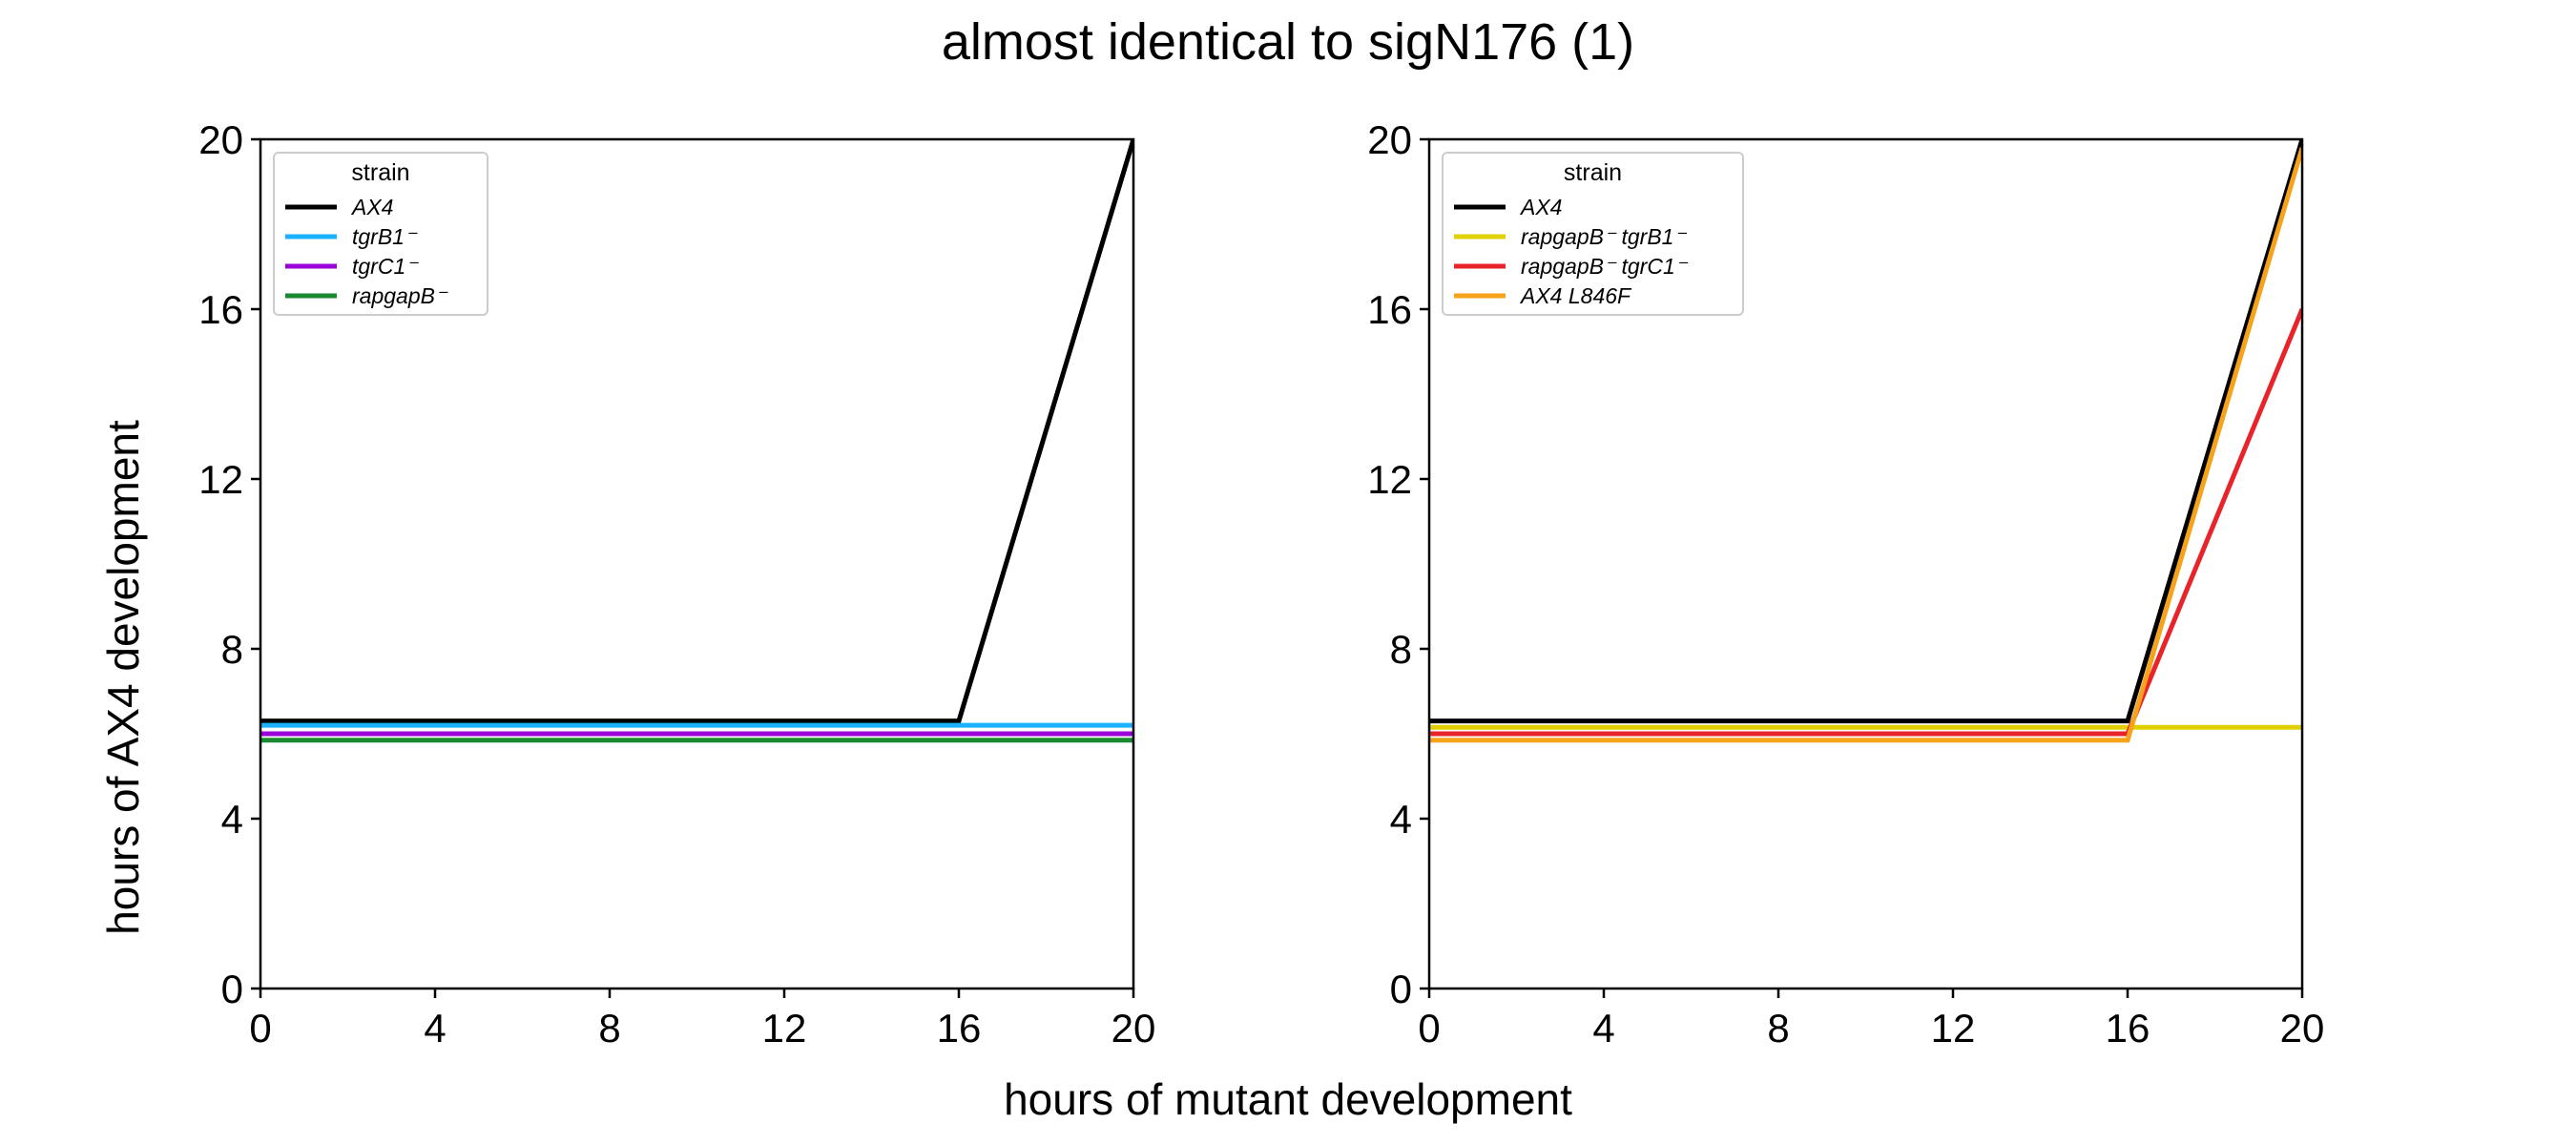 Image resolution: width=2576 pixels, height=1145 pixels. Describe the element at coordinates (385, 267) in the screenshot. I see `legend-label: tgrC1⁻` at that location.